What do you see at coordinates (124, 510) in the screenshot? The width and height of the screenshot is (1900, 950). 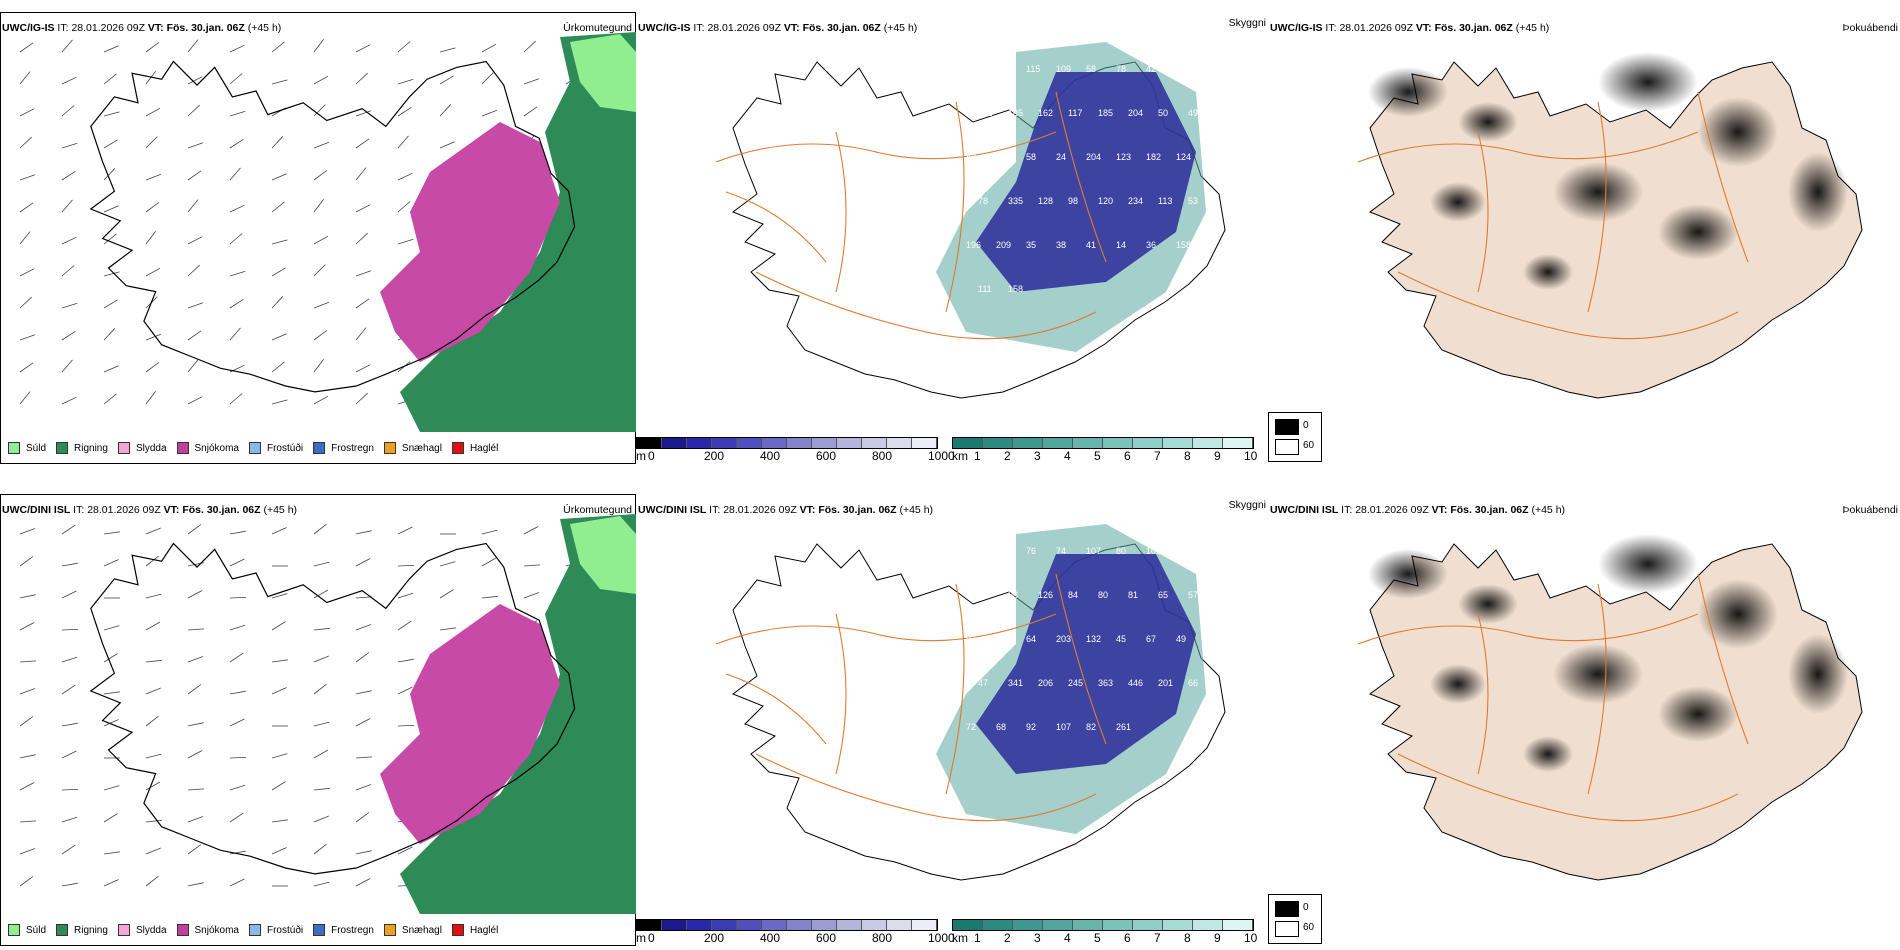 I see `it-value: 28.01.2026 09Z` at bounding box center [124, 510].